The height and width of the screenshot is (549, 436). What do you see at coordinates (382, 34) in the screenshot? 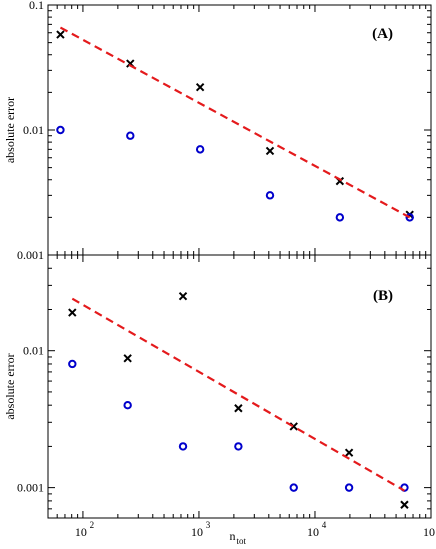
I see `panel-label: (A)` at bounding box center [382, 34].